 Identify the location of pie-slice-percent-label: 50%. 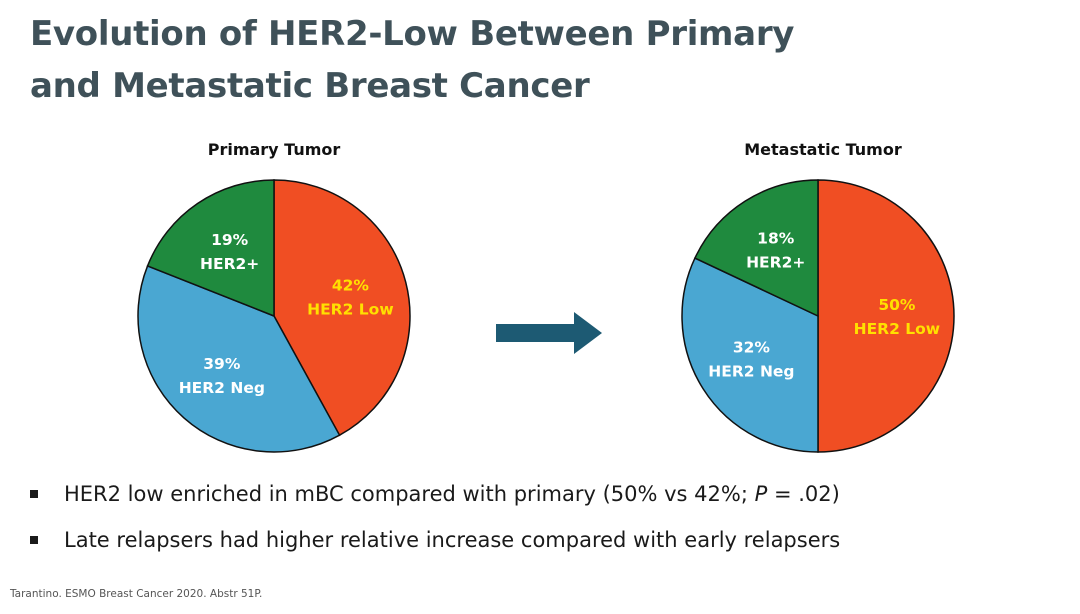
(897, 305).